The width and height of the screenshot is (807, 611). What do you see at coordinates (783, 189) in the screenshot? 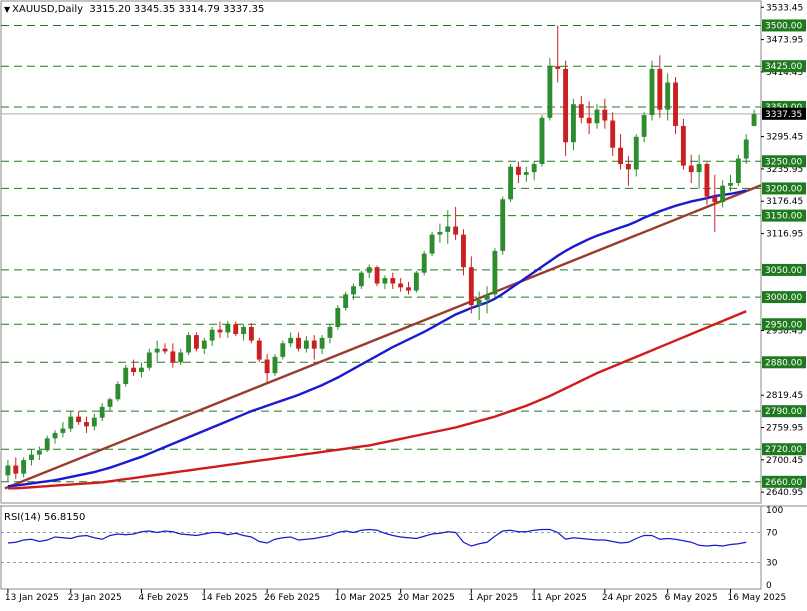
I see `level-label: 3200.00` at bounding box center [783, 189].